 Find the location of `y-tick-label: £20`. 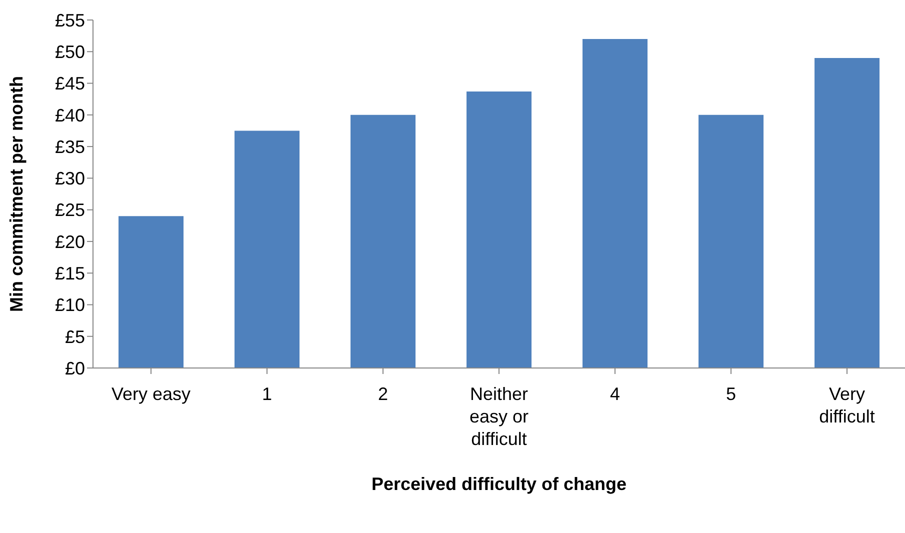

y-tick-label: £20 is located at coordinates (69, 242).